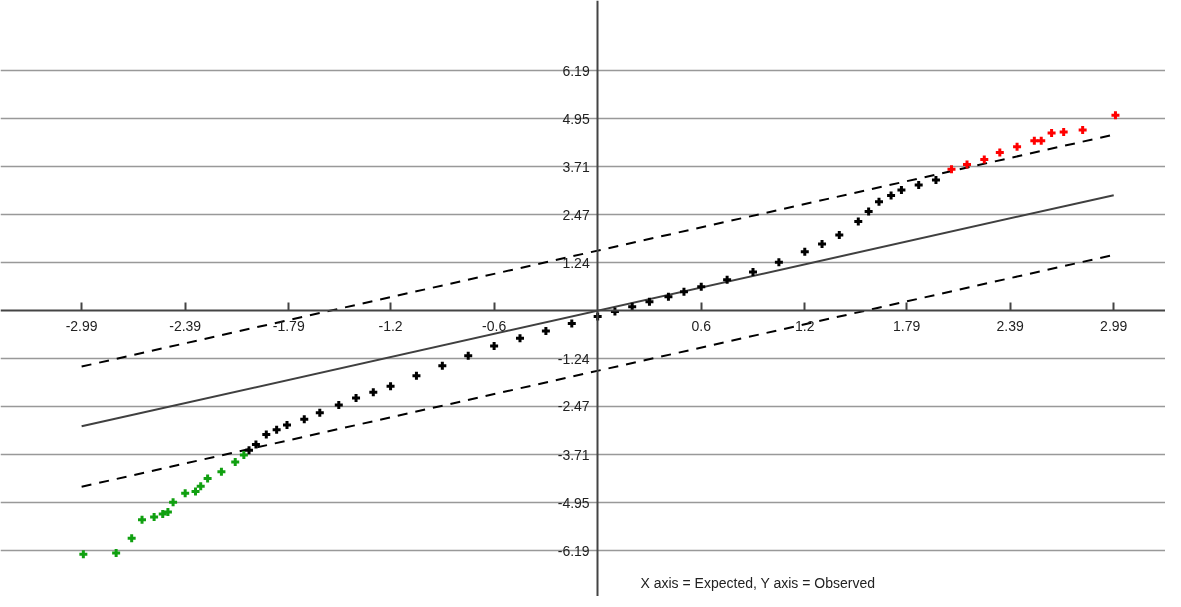 This screenshot has height=607, width=1181. Describe the element at coordinates (576, 214) in the screenshot. I see `y-tick-label: 2.47` at that location.